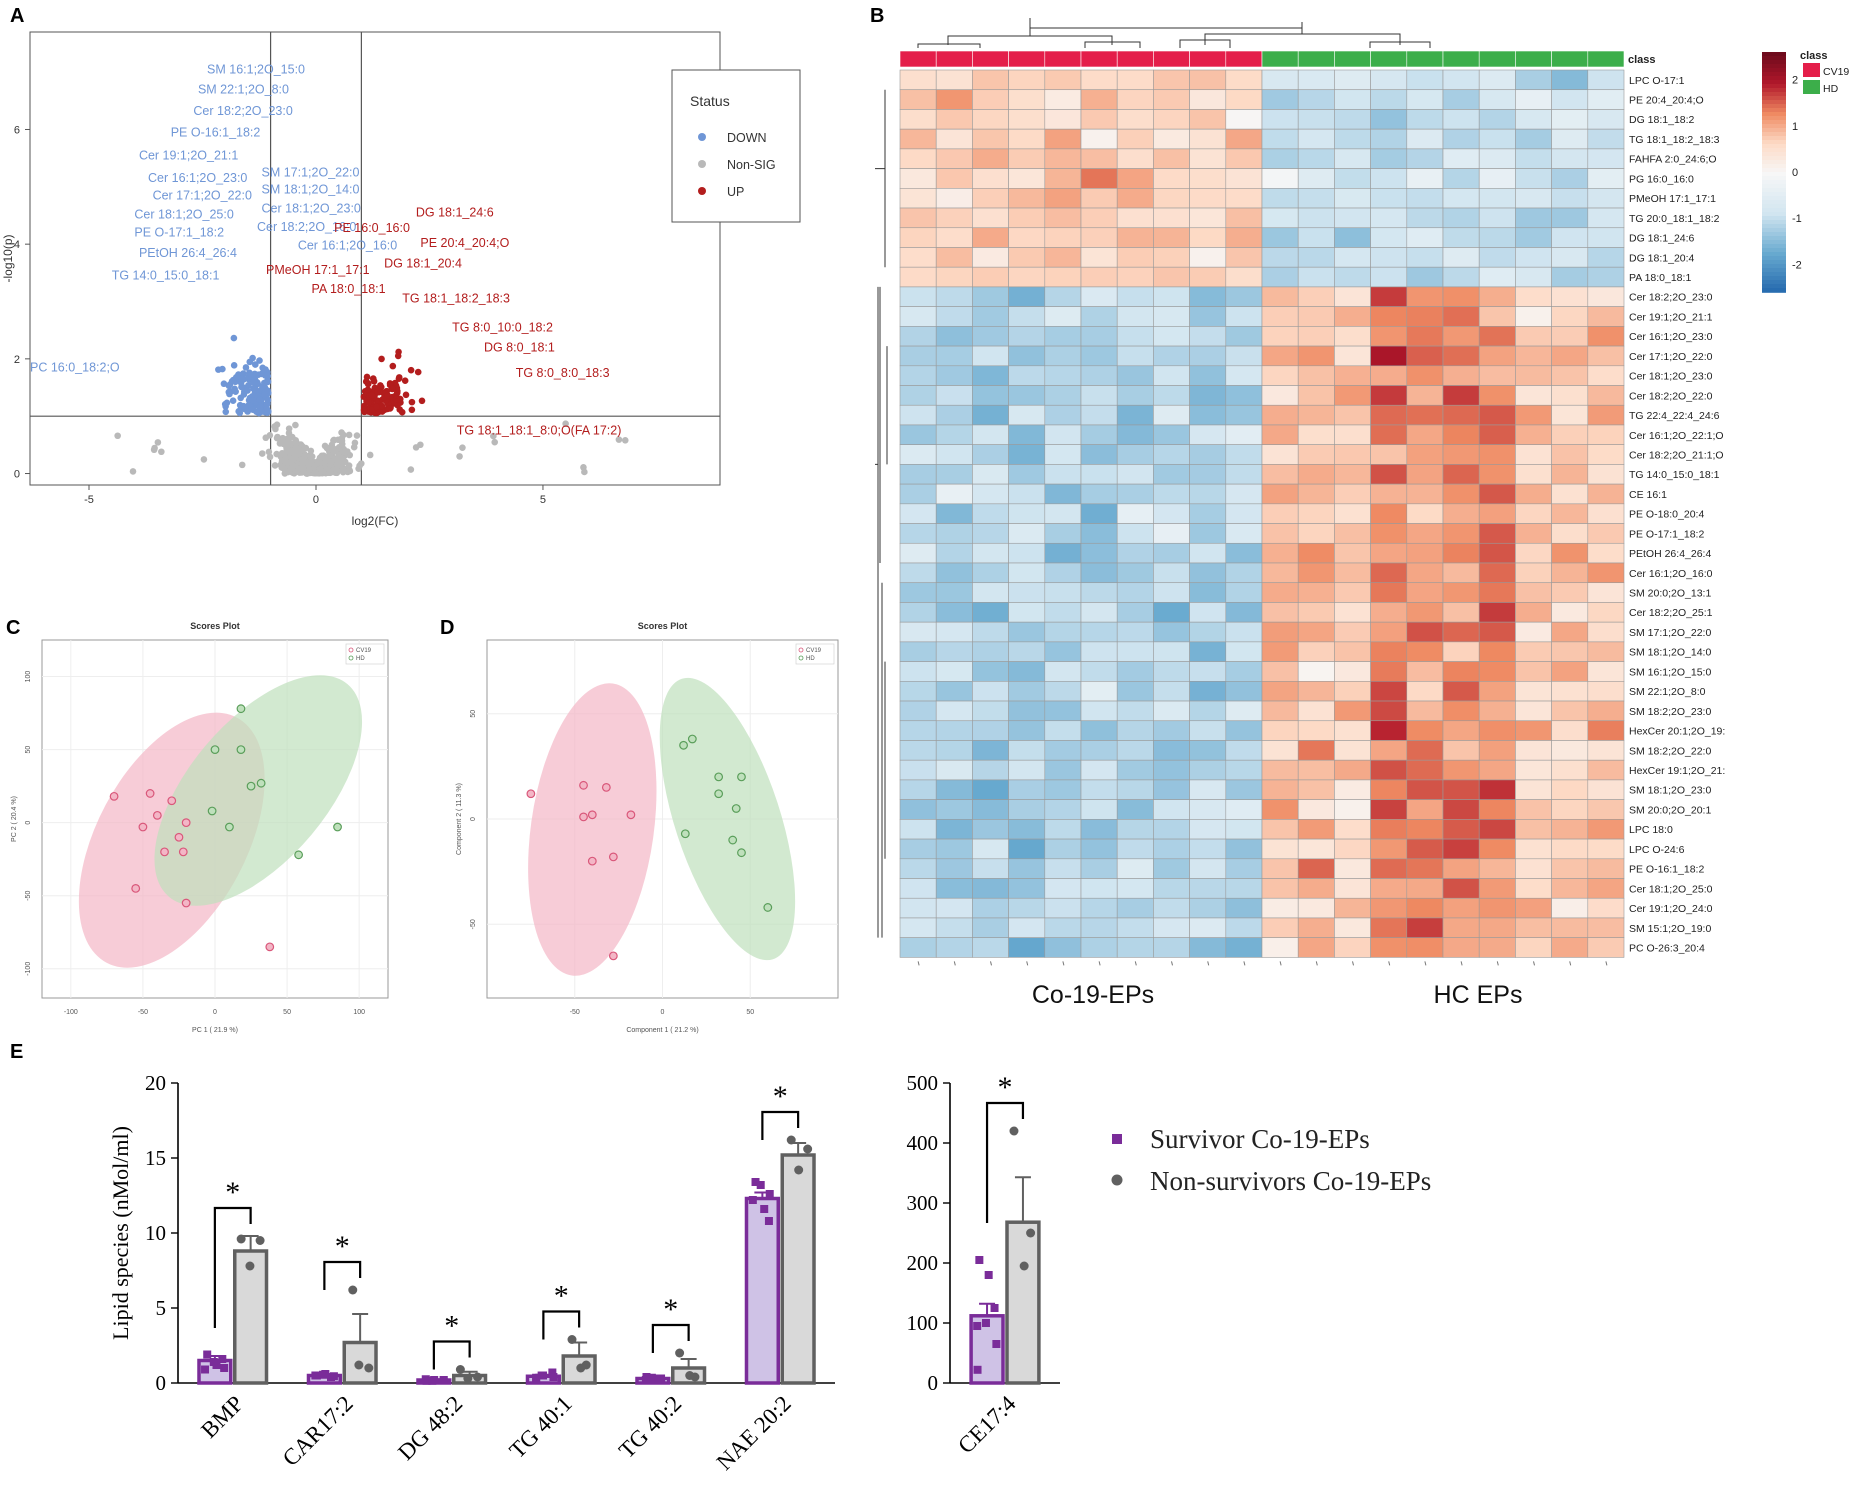 This screenshot has height=1502, width=1855. What do you see at coordinates (1670, 594) in the screenshot?
I see `row-label: SM 20:0;2O_13:1` at bounding box center [1670, 594].